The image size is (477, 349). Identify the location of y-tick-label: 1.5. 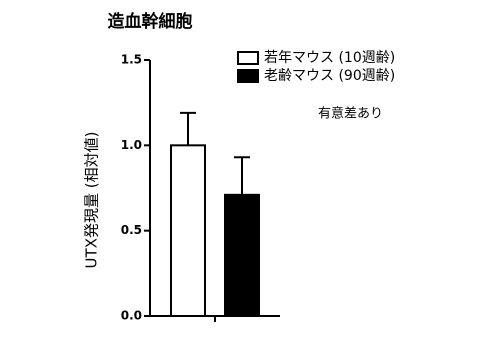
(131, 60).